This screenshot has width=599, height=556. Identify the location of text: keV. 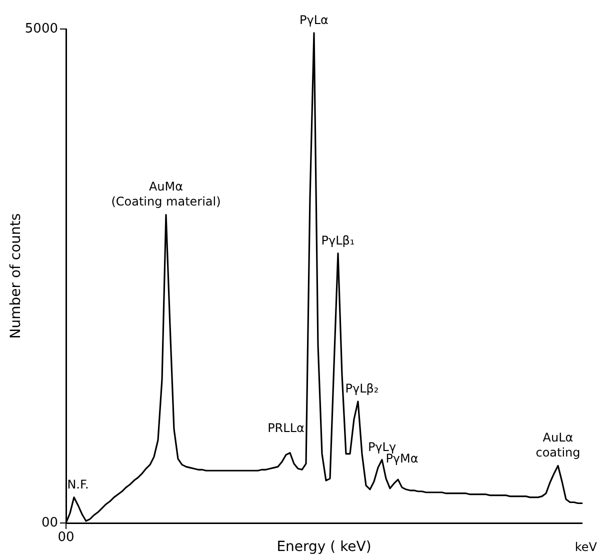
(586, 547).